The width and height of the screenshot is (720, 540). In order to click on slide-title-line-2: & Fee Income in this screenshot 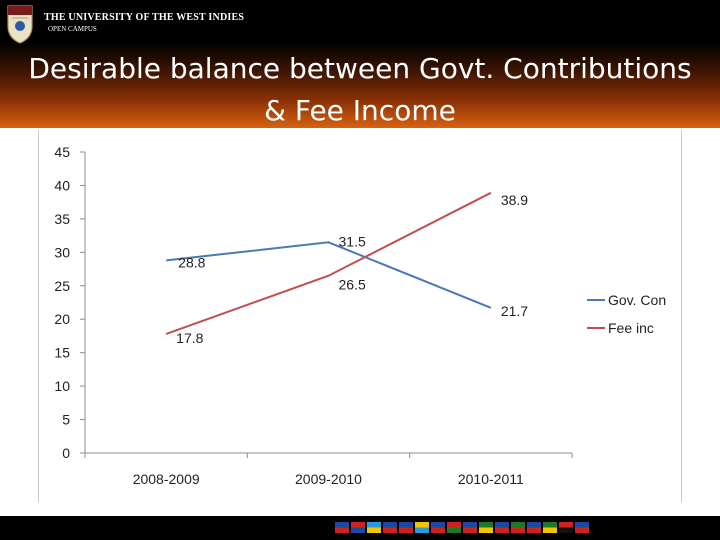, I will do `click(360, 110)`.